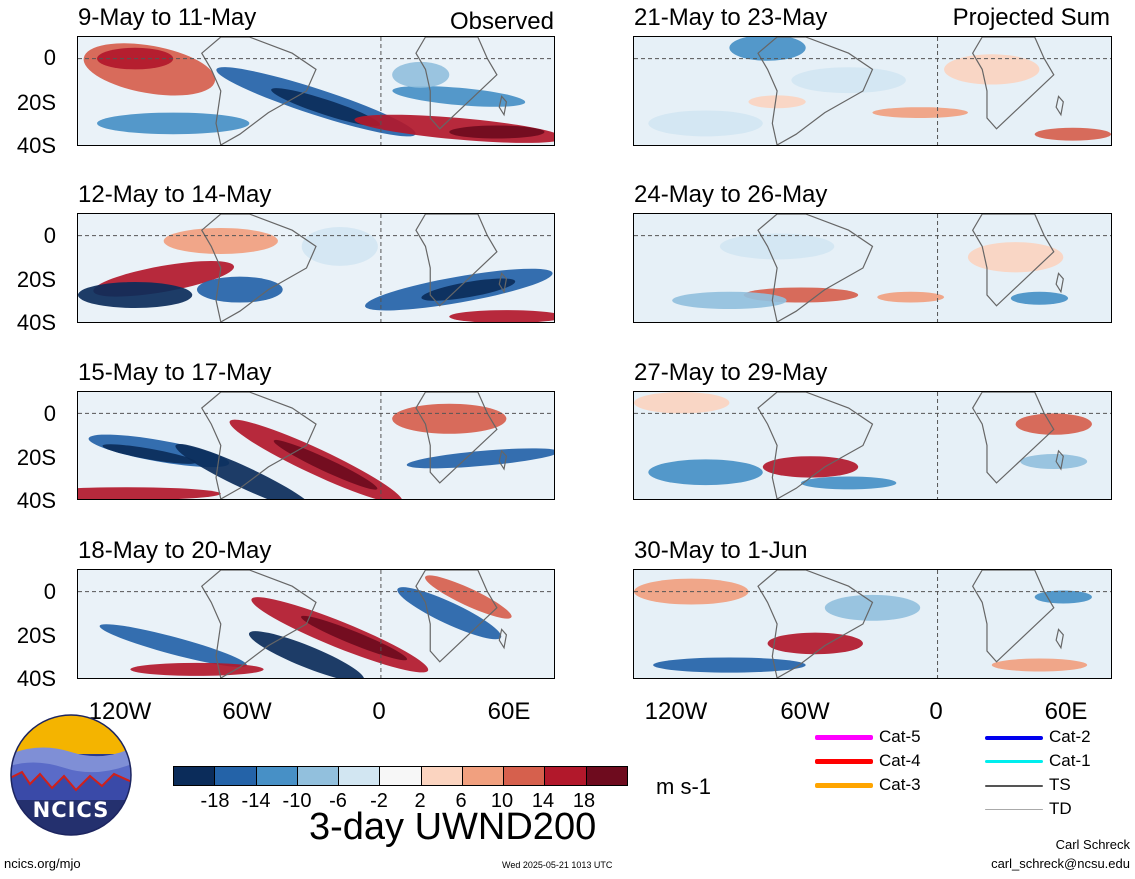  I want to click on lat-label-0-p1: 0, so click(49, 57).